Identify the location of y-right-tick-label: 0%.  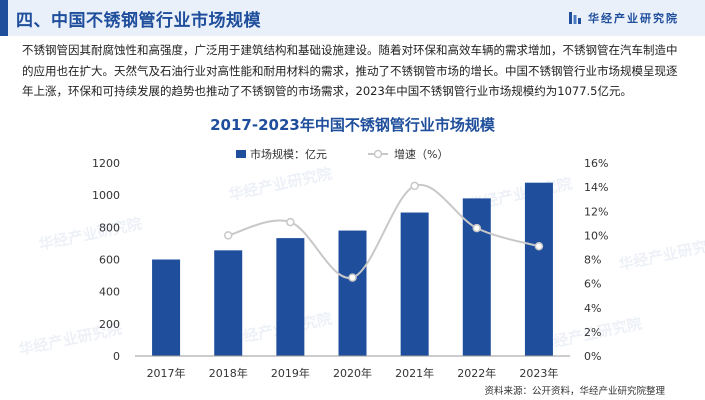
(592, 356).